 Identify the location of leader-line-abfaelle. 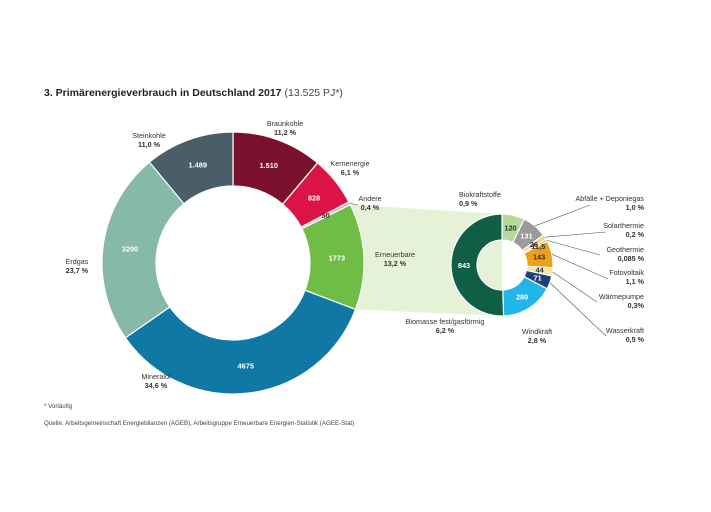
(562, 215).